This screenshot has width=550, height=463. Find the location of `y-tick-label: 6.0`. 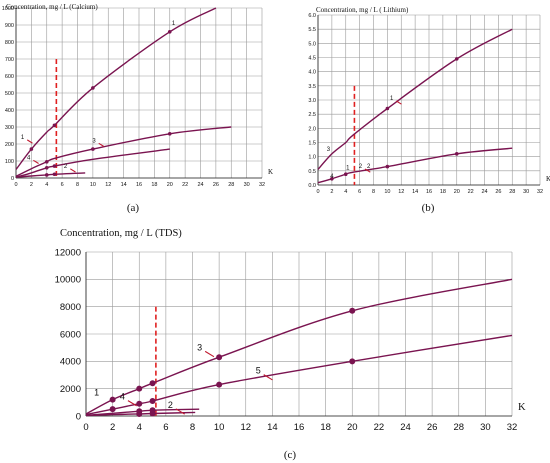

y-tick-label: 6.0 is located at coordinates (312, 16).